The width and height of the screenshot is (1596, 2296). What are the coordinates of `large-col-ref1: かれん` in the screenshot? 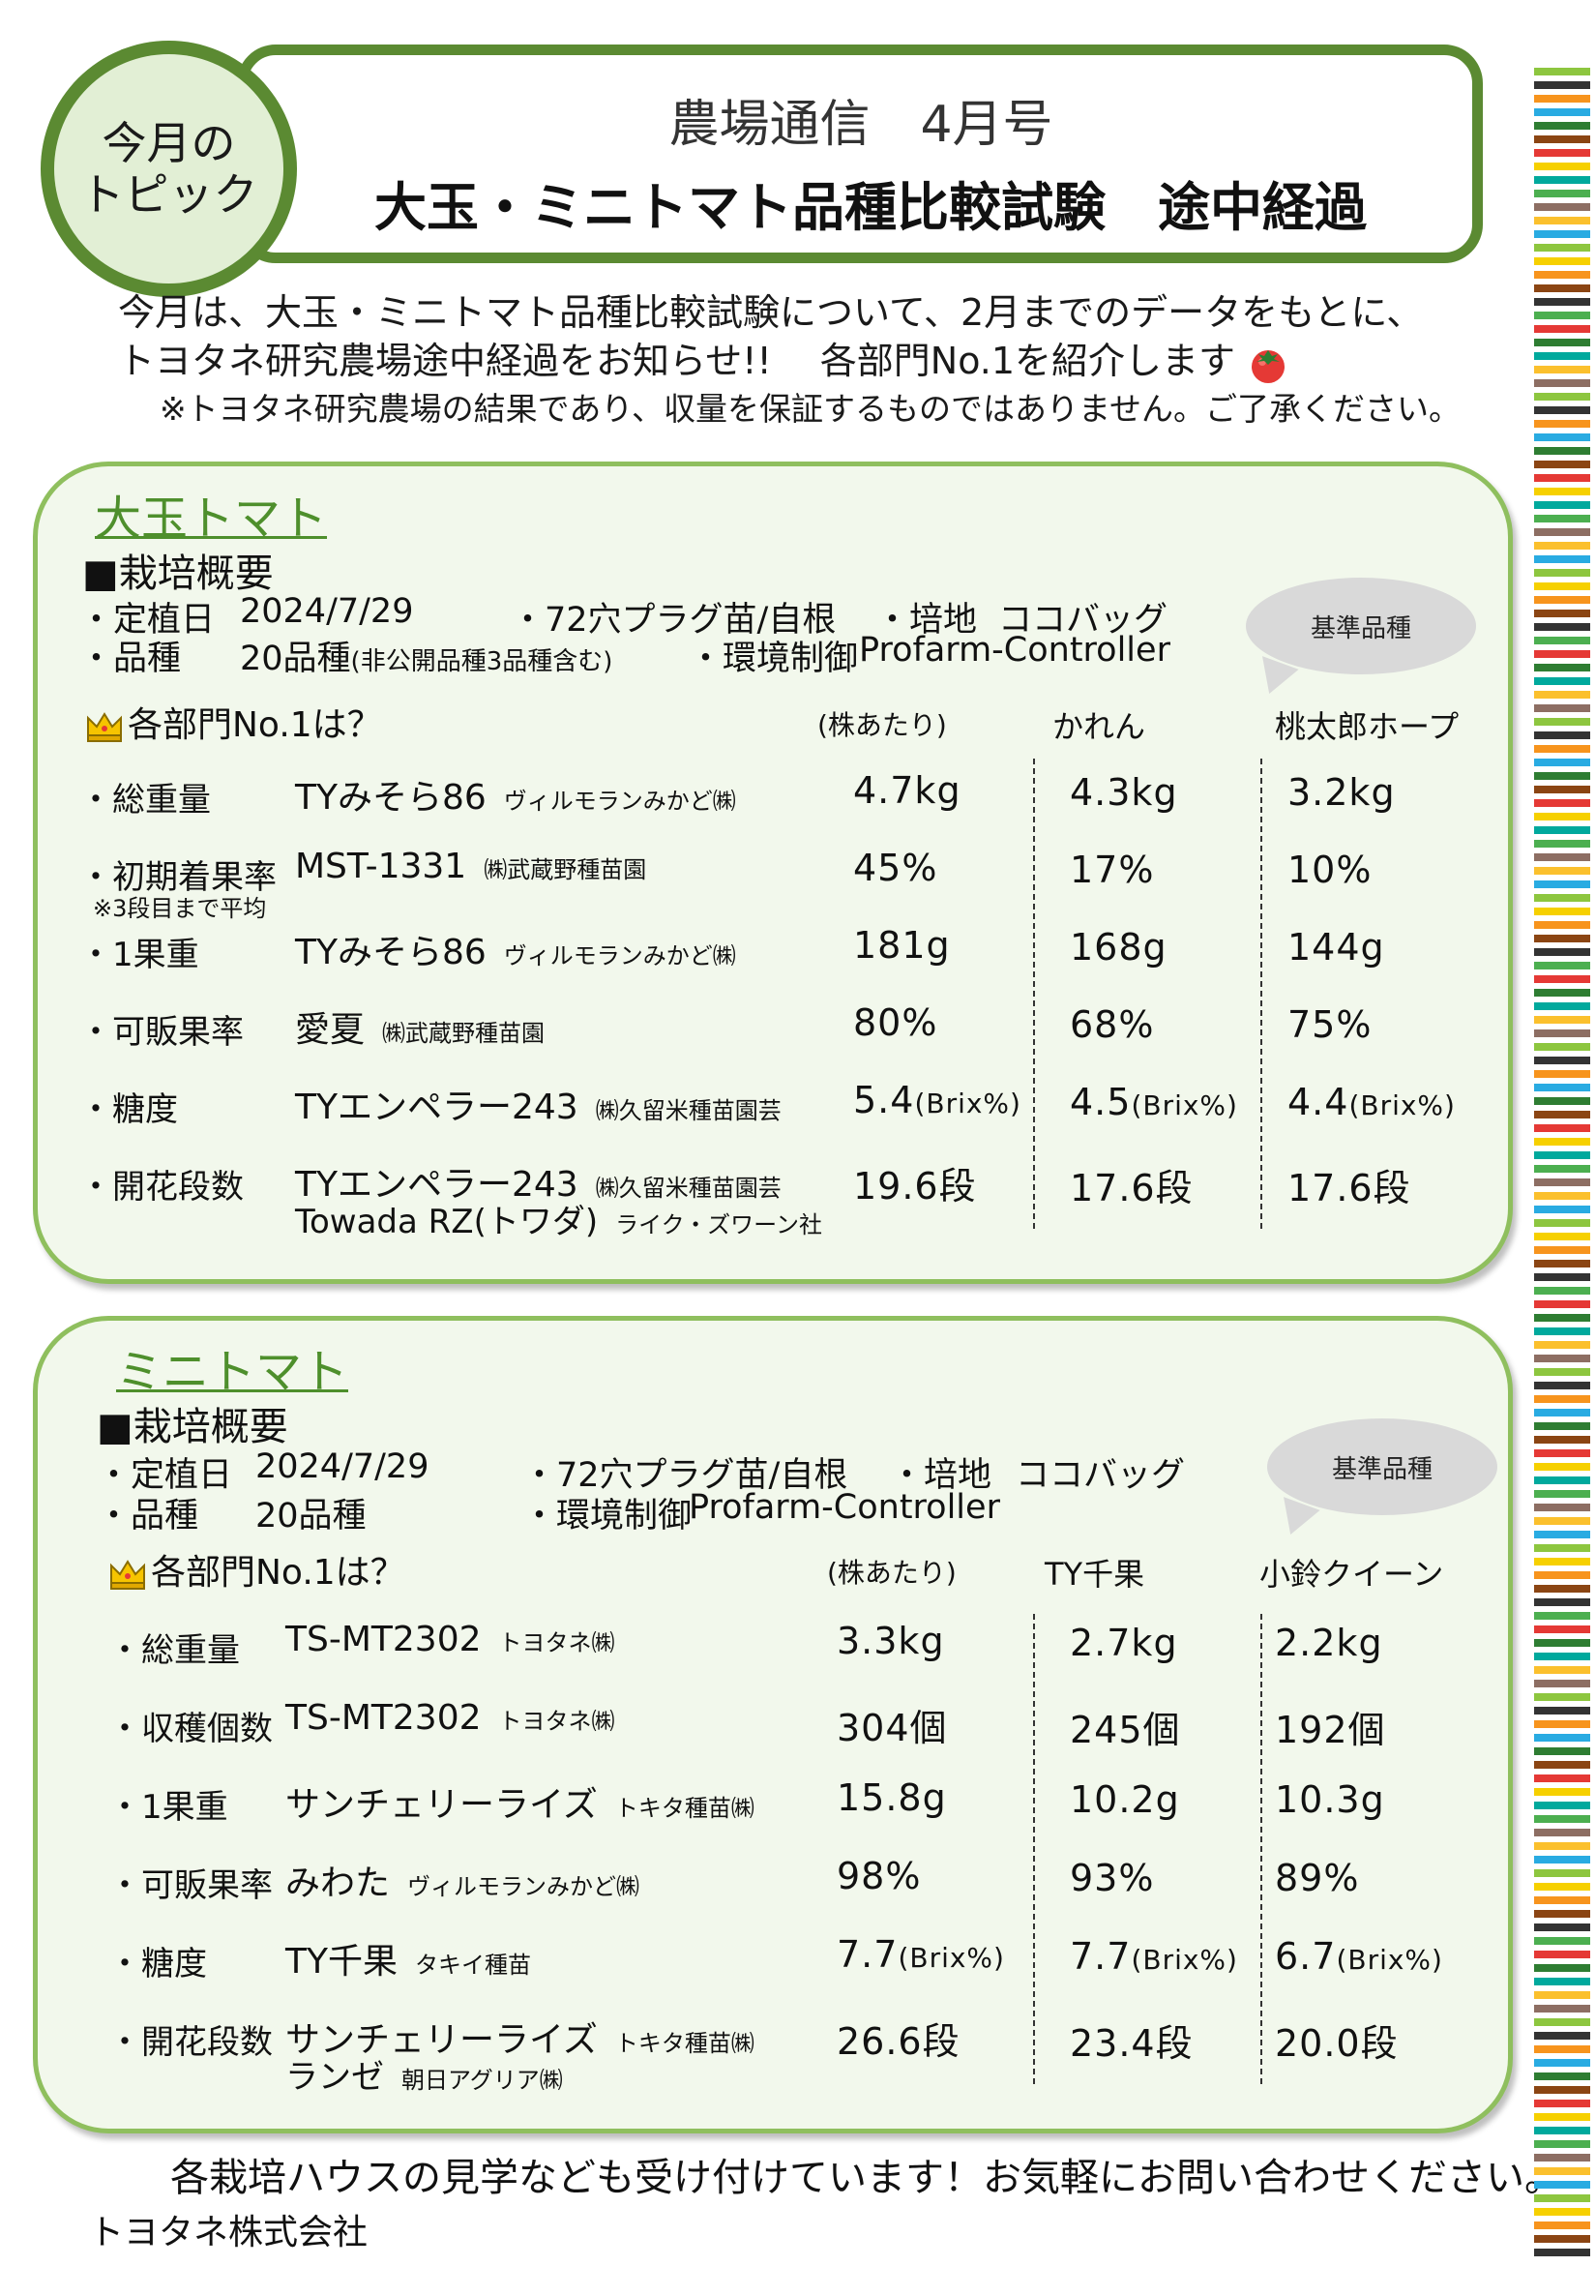 It's located at (1099, 726).